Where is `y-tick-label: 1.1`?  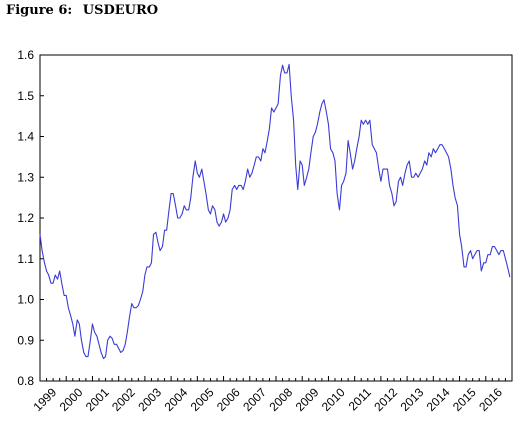
y-tick-label: 1.1 is located at coordinates (25, 259).